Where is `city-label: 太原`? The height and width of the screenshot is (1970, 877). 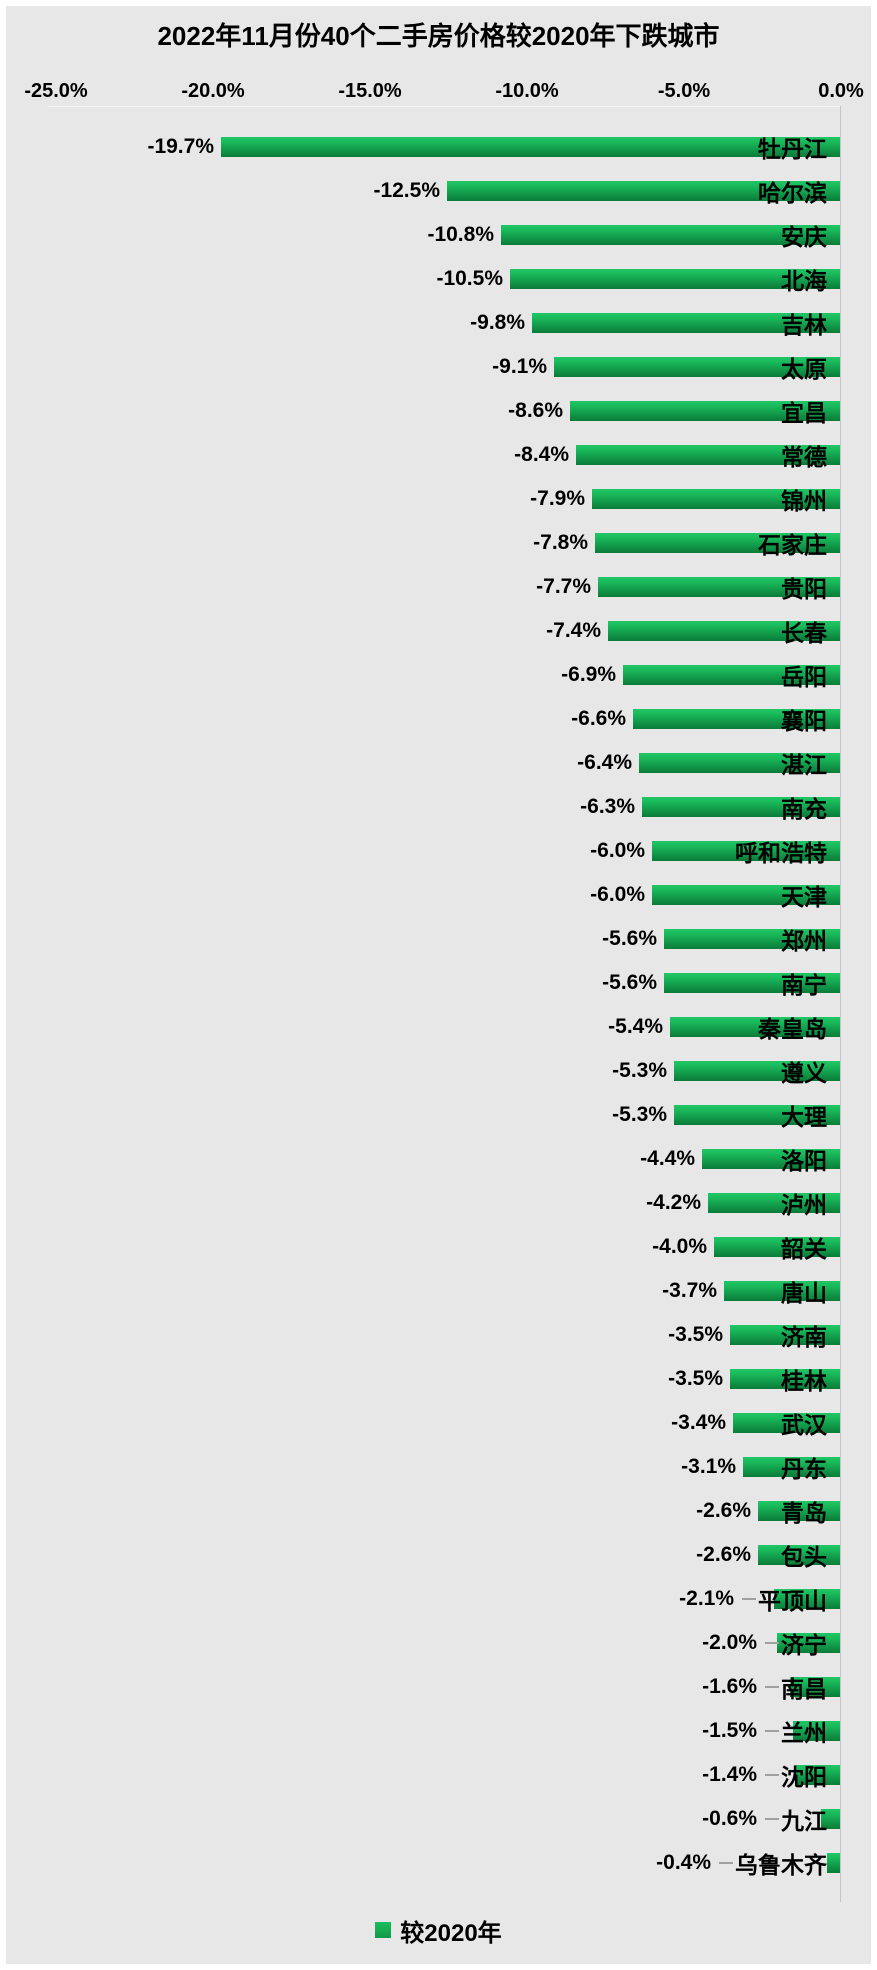
city-label: 太原 is located at coordinates (804, 369).